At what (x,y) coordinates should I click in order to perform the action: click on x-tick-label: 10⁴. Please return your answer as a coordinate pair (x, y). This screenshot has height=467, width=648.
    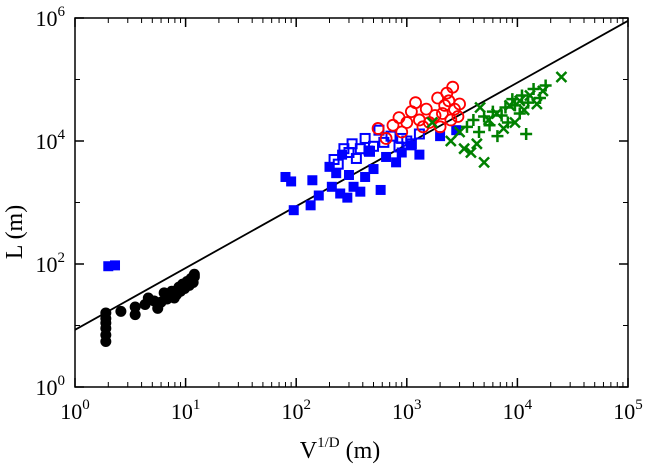
    Looking at the image, I should click on (518, 410).